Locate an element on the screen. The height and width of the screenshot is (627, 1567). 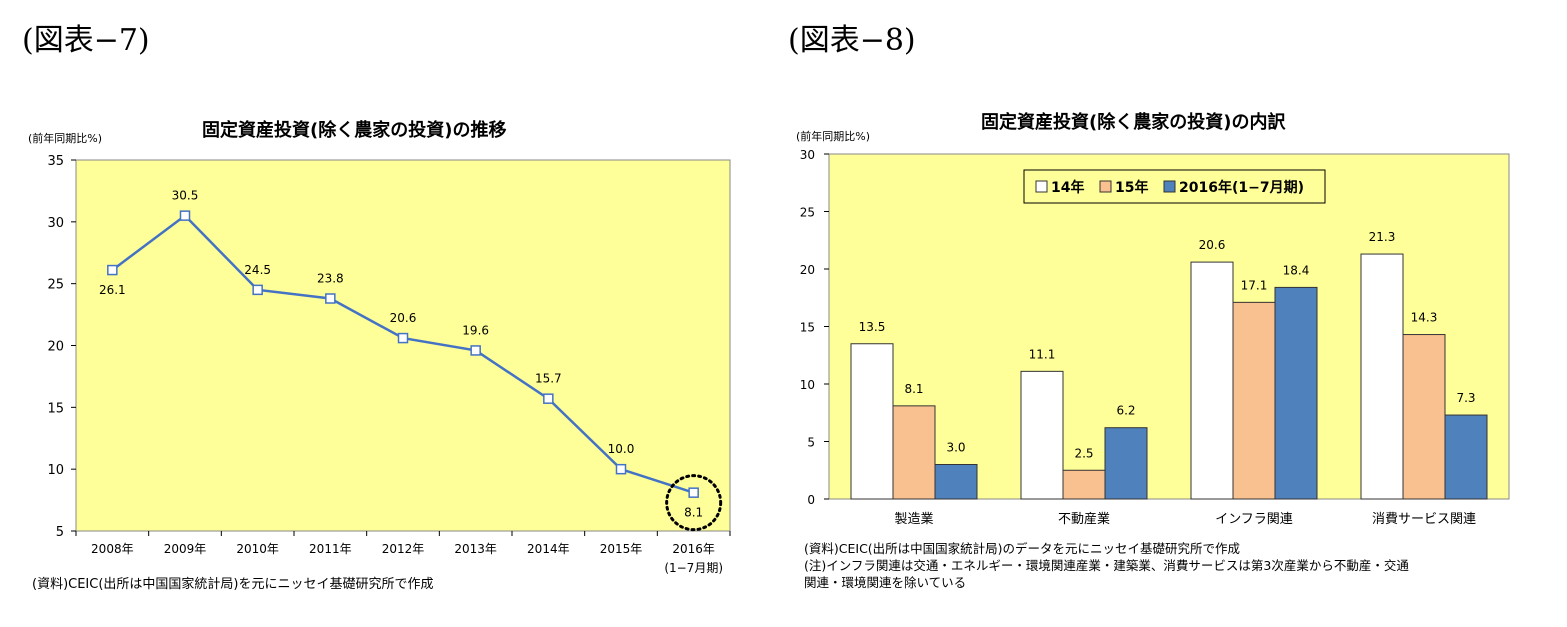
category-label: 製造業 is located at coordinates (913, 519).